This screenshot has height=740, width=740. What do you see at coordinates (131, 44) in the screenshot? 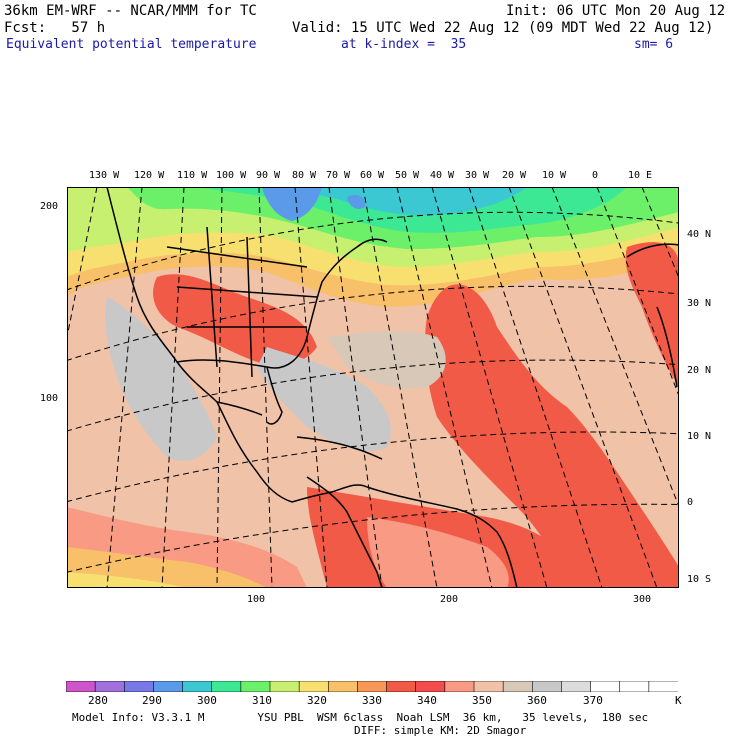
I see `field-name: Equivalent potential temperature` at bounding box center [131, 44].